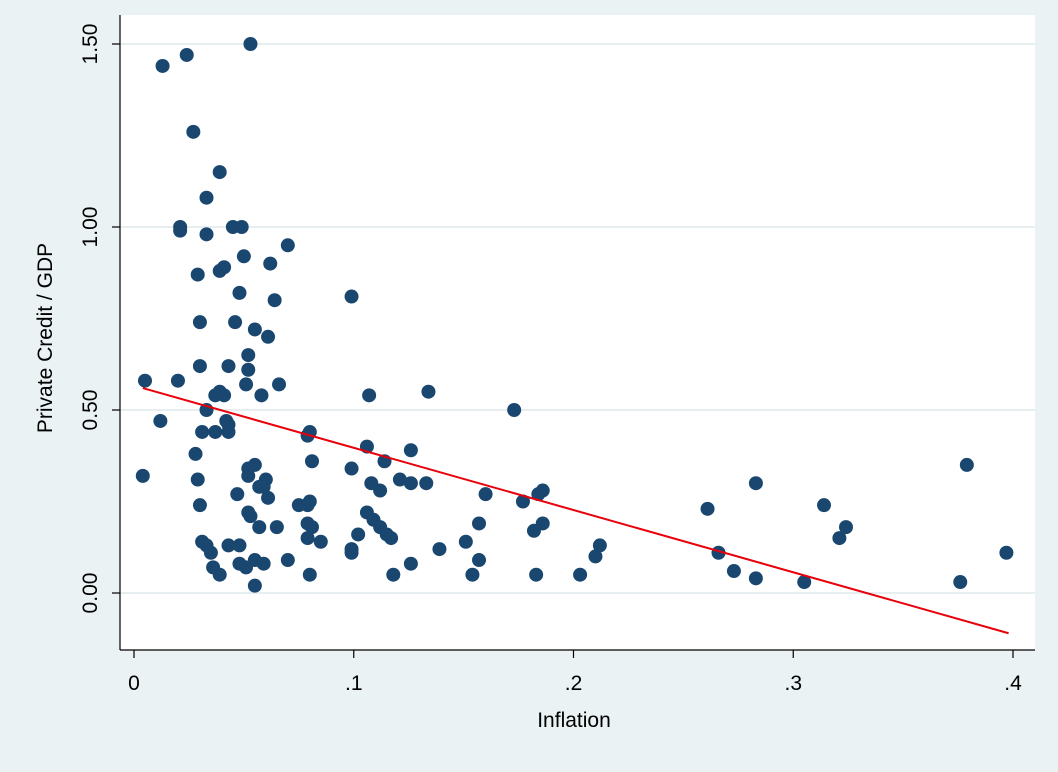  What do you see at coordinates (90, 593) in the screenshot?
I see `y-tick-label: 0.00` at bounding box center [90, 593].